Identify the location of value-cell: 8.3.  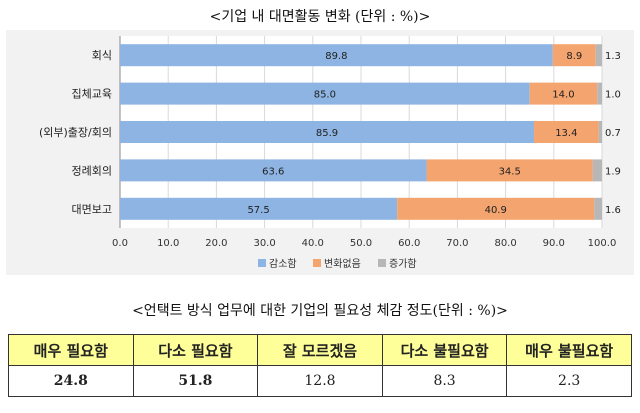
(444, 381).